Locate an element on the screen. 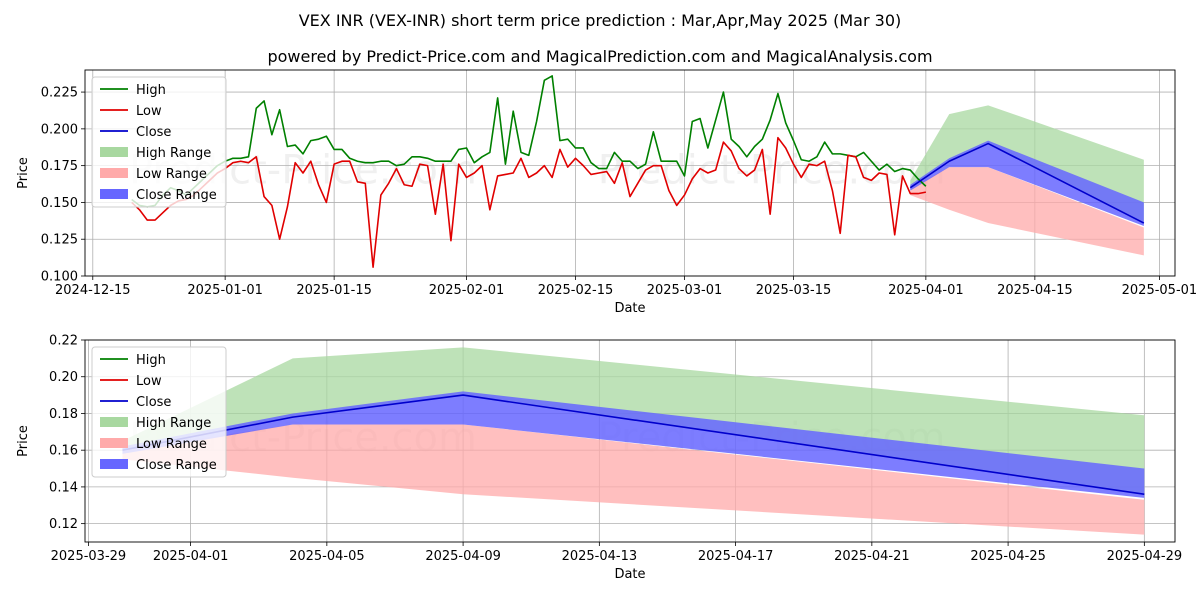 The width and height of the screenshot is (1200, 600). y-tick-label: 0.20 is located at coordinates (63, 377).